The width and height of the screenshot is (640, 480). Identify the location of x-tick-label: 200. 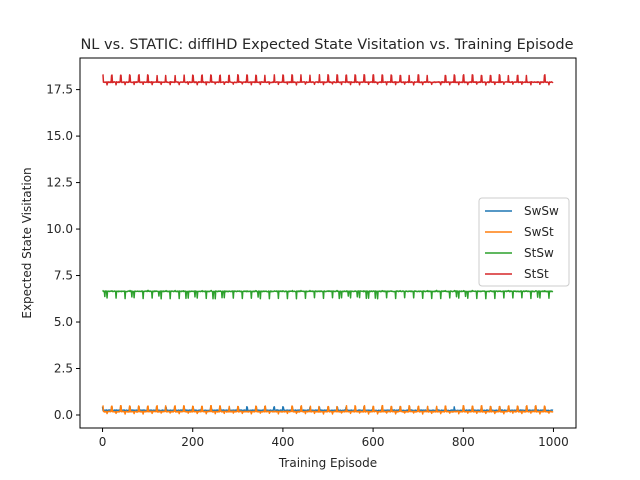
(192, 442).